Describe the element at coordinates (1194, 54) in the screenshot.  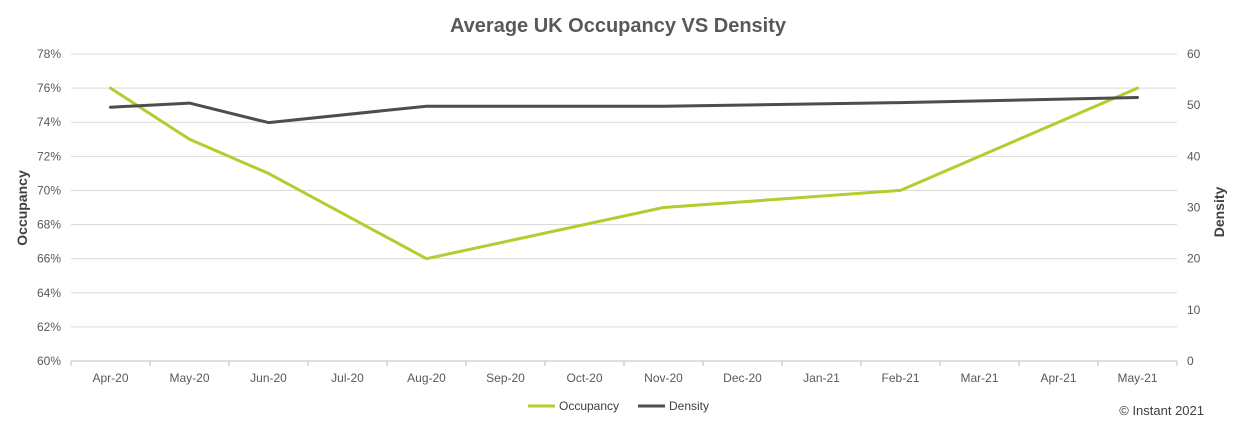
I see `y-tick-right: 60` at that location.